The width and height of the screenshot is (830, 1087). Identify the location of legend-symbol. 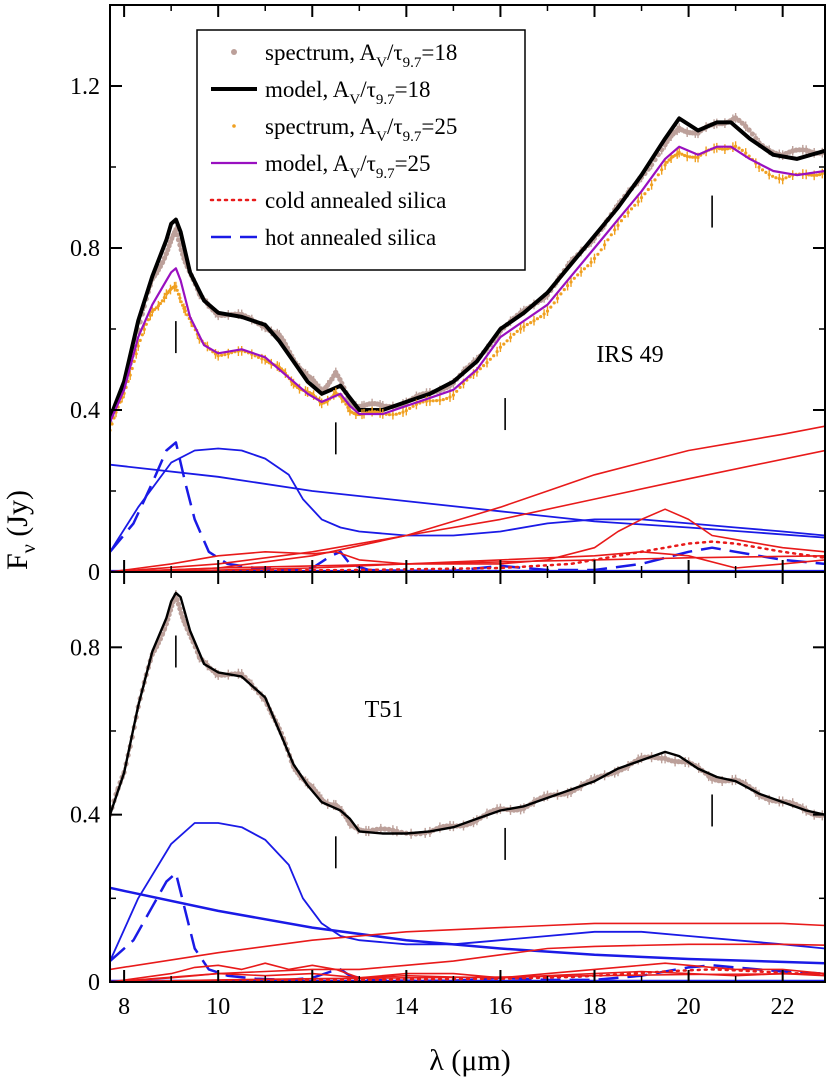
(234, 52).